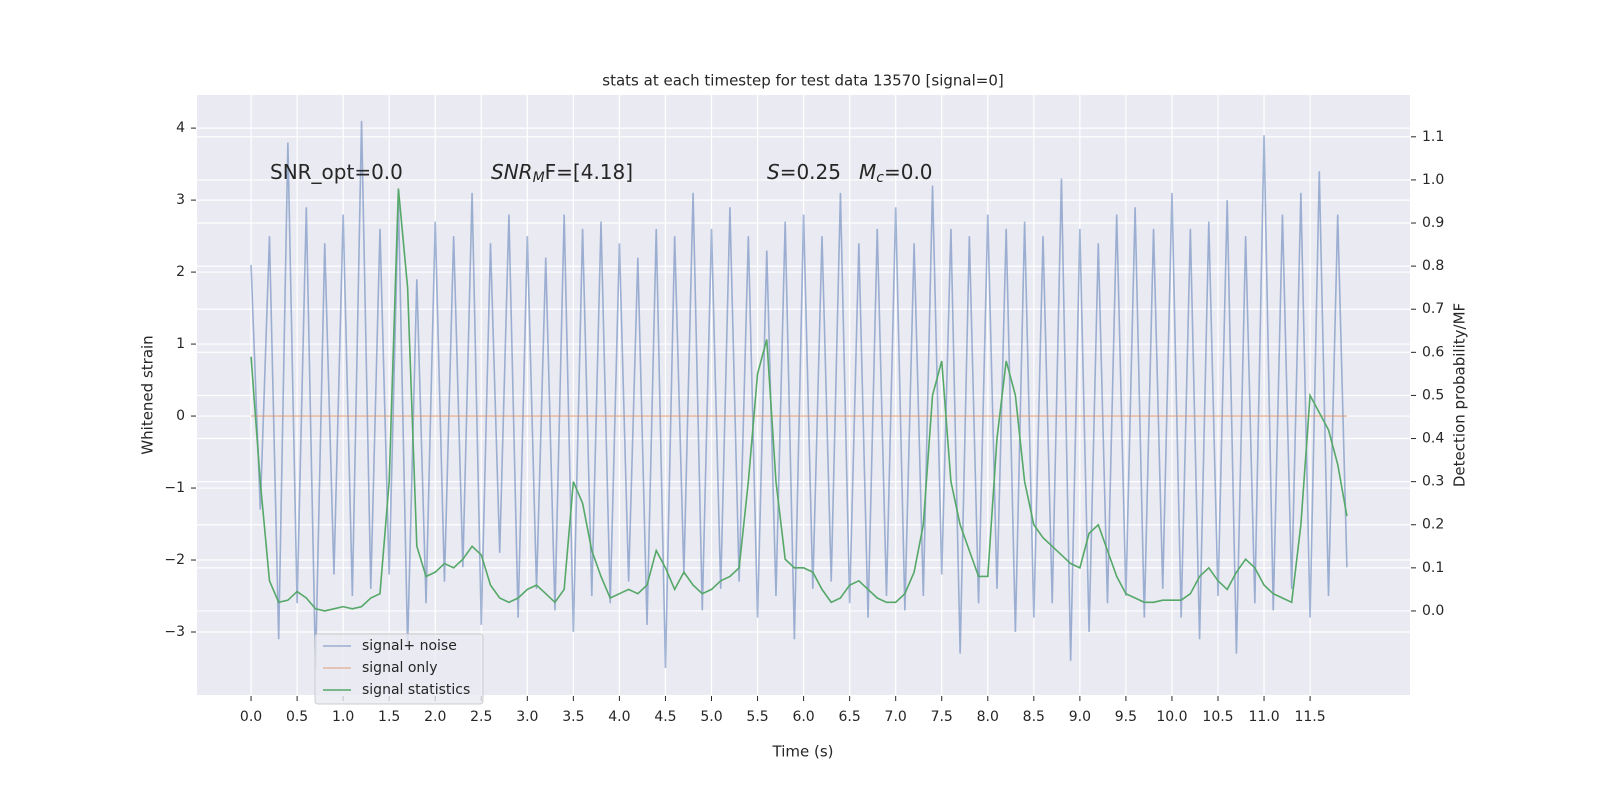  Describe the element at coordinates (1217, 717) in the screenshot. I see `x-tick-label: 10.5` at that location.